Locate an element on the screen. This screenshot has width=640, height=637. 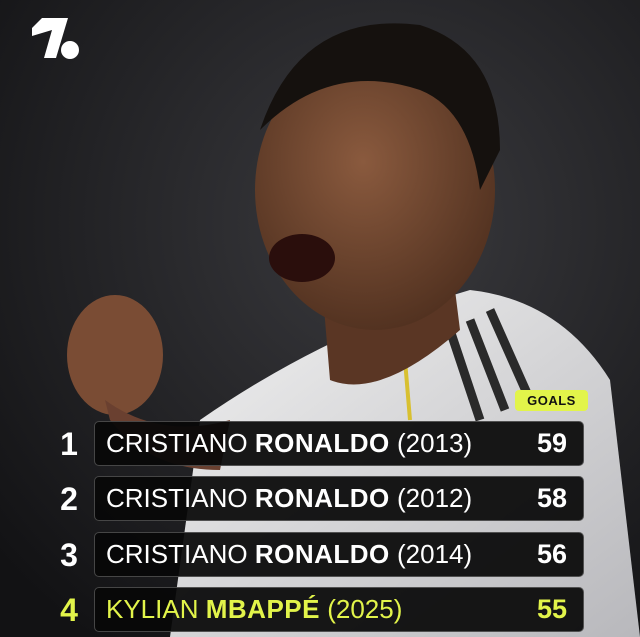
ranking-row: CRISTIANO RONALDO (2014) 56 is located at coordinates (339, 554).